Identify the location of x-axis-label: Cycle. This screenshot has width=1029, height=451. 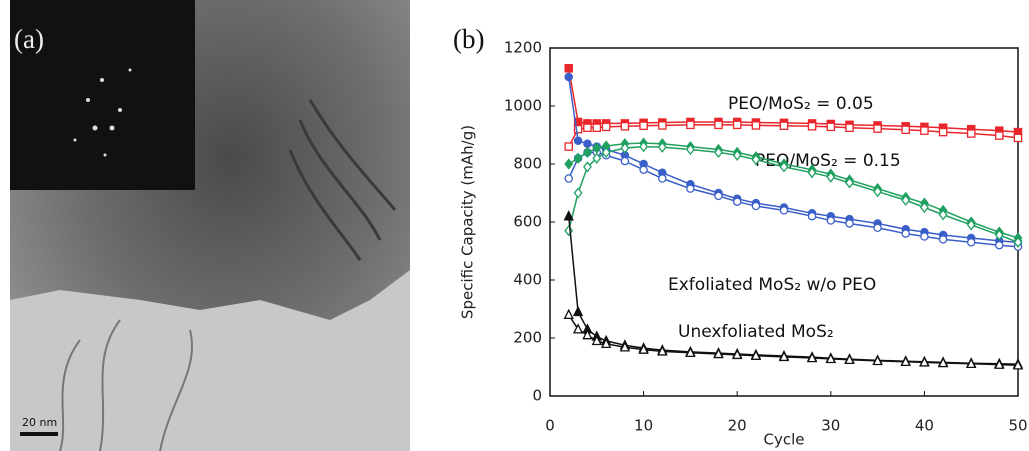
(784, 440).